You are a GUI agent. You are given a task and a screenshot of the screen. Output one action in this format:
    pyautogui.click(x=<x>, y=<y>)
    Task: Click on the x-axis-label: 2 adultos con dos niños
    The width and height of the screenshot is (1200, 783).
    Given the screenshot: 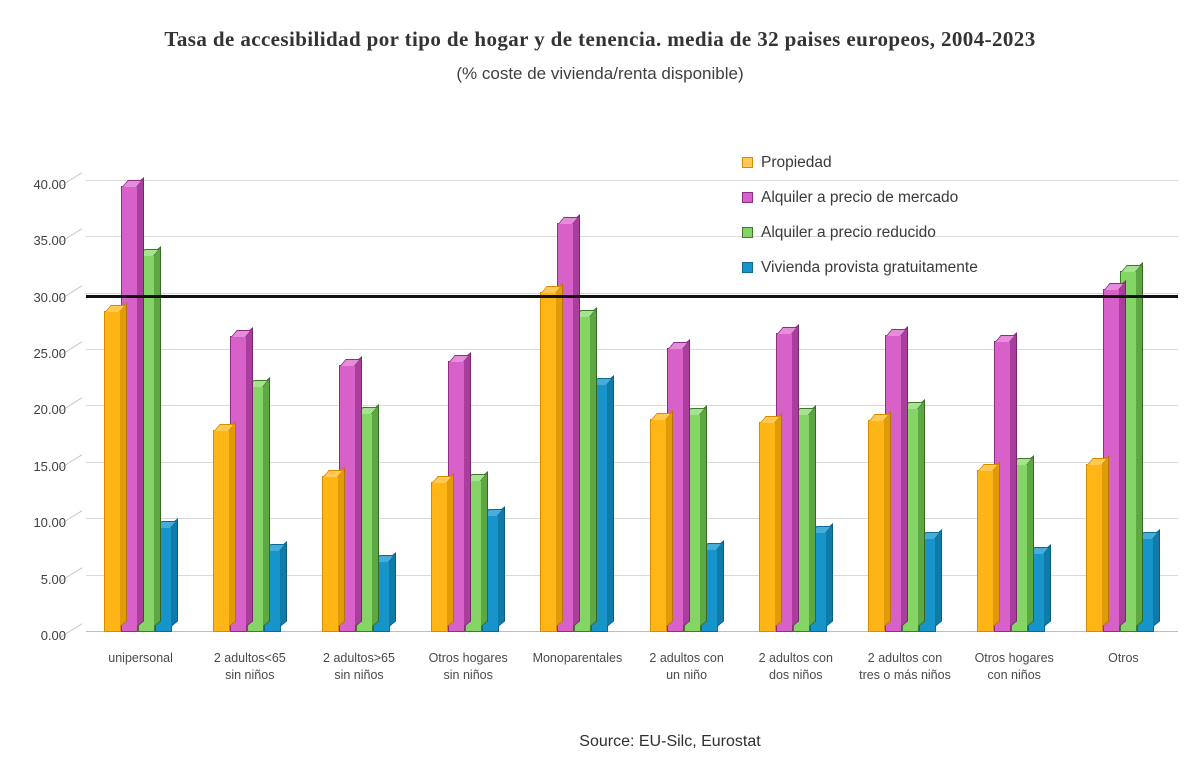 What is the action you would take?
    pyautogui.click(x=795, y=667)
    